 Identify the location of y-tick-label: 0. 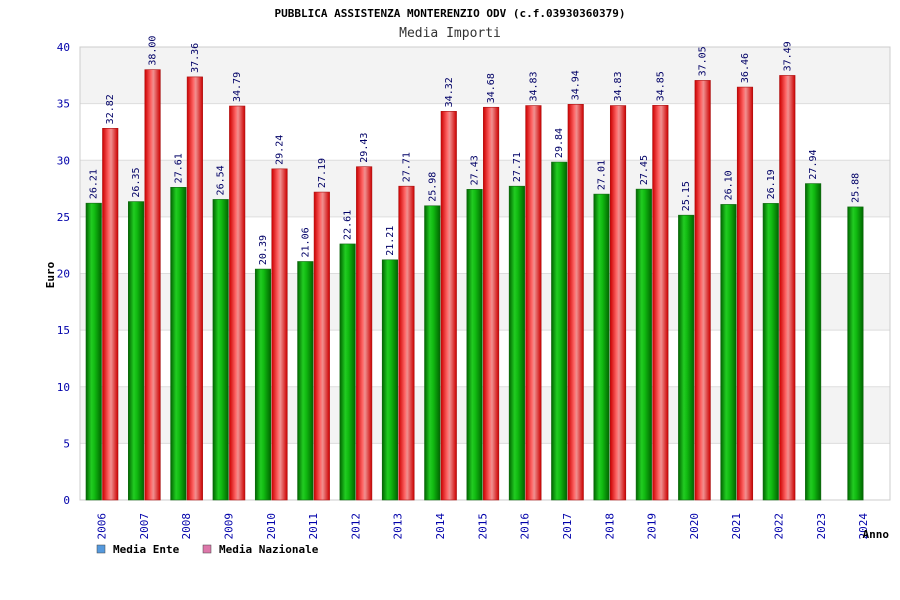
(66, 500).